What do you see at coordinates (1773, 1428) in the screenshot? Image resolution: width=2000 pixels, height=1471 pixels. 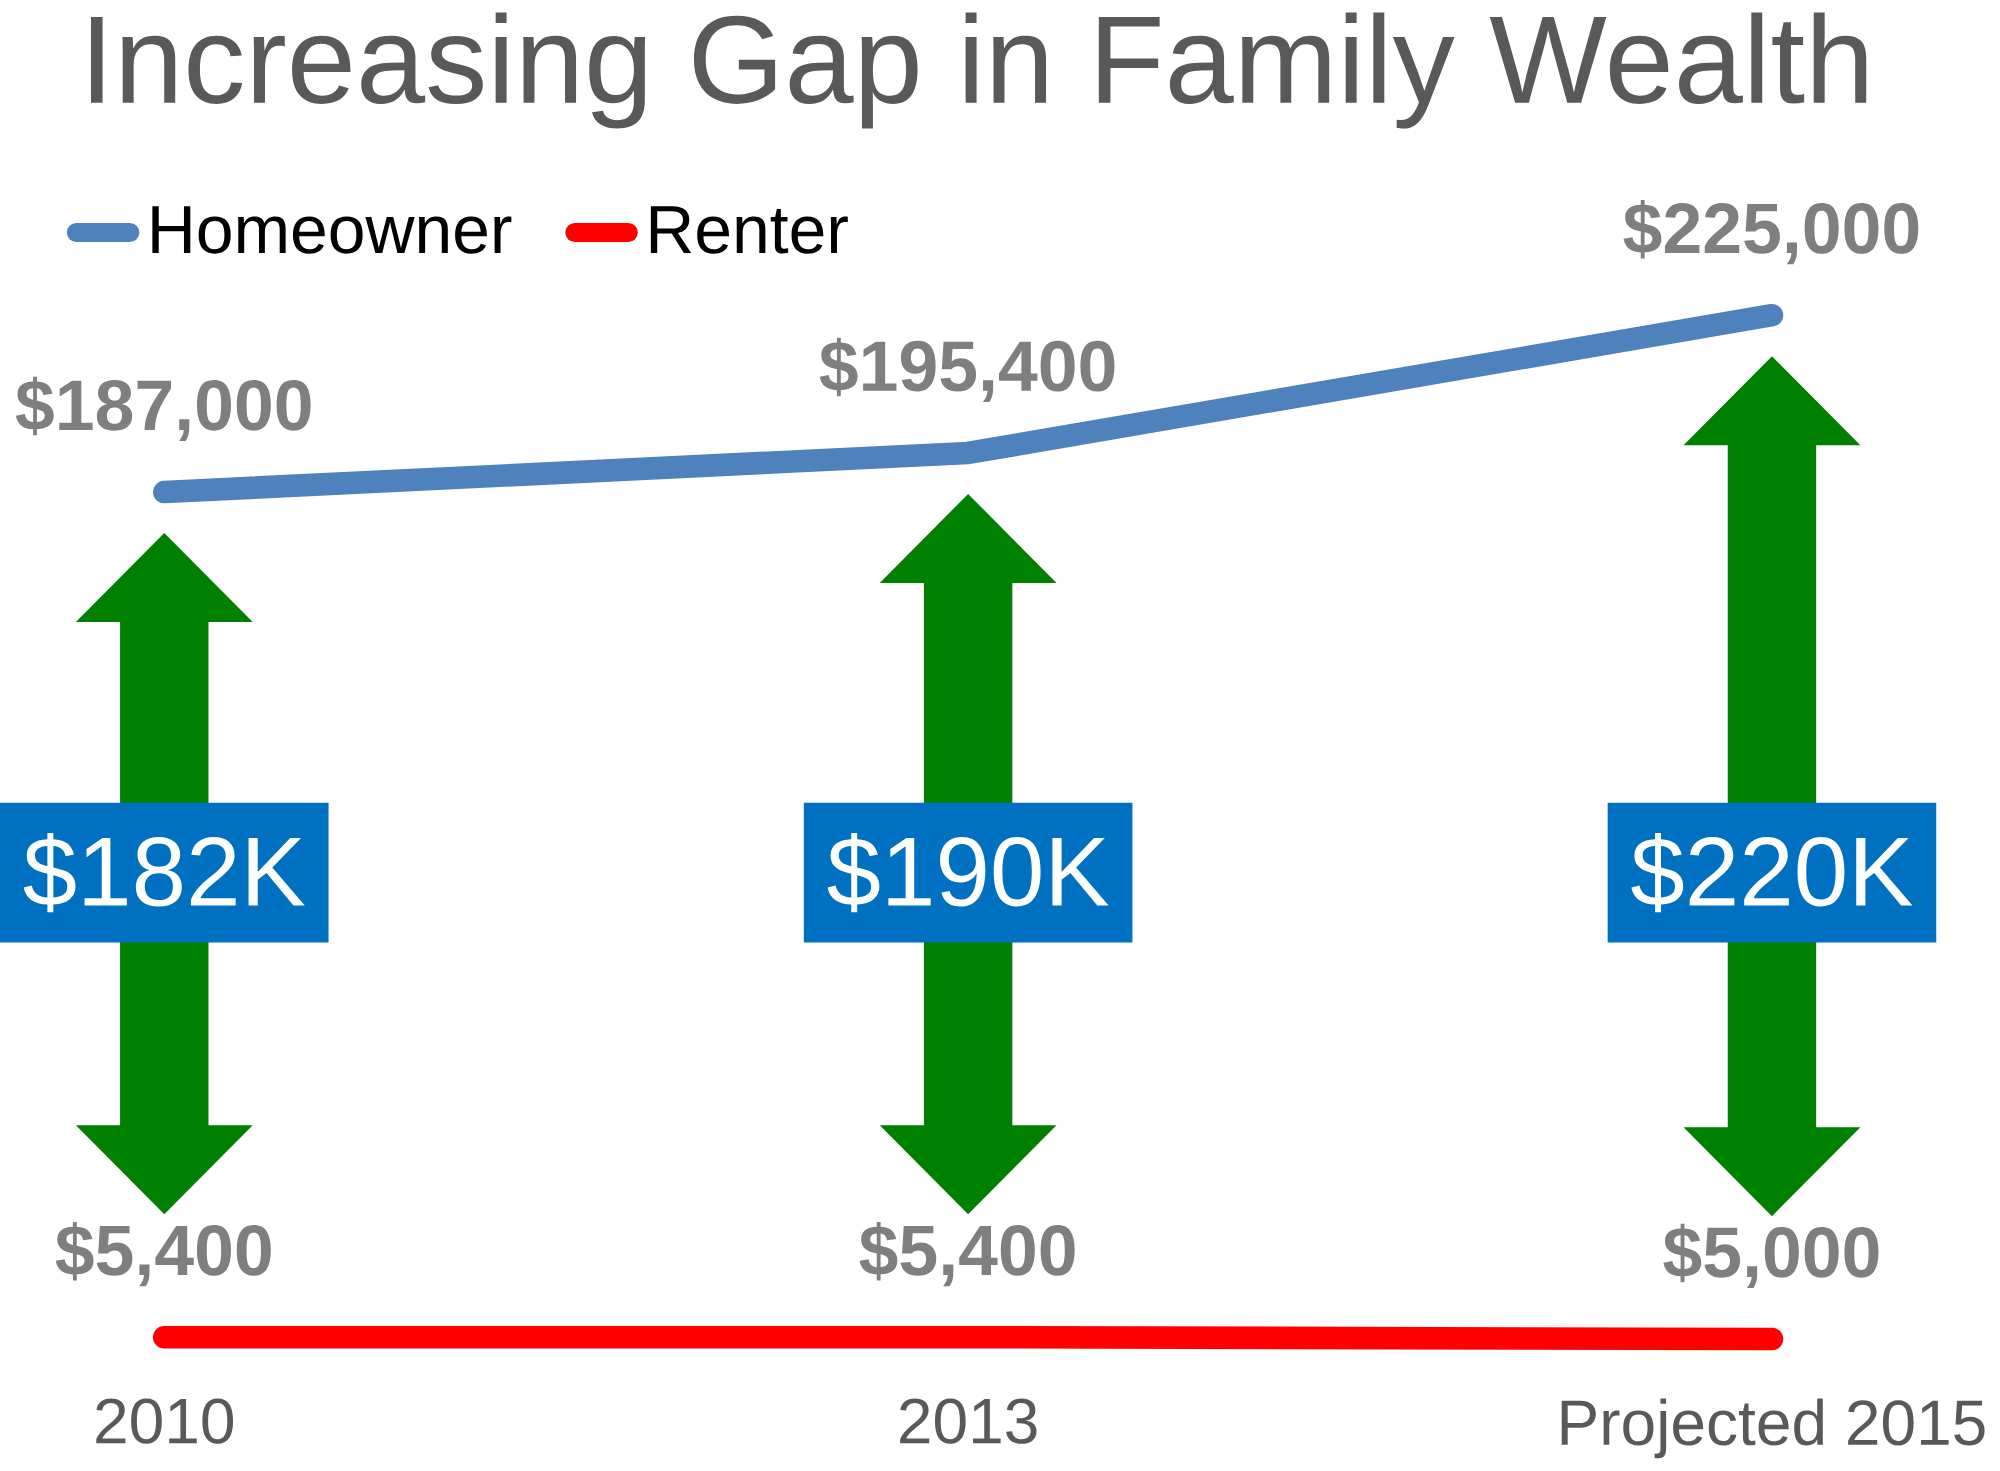 I see `x-tick-label: Projected 2015` at bounding box center [1773, 1428].